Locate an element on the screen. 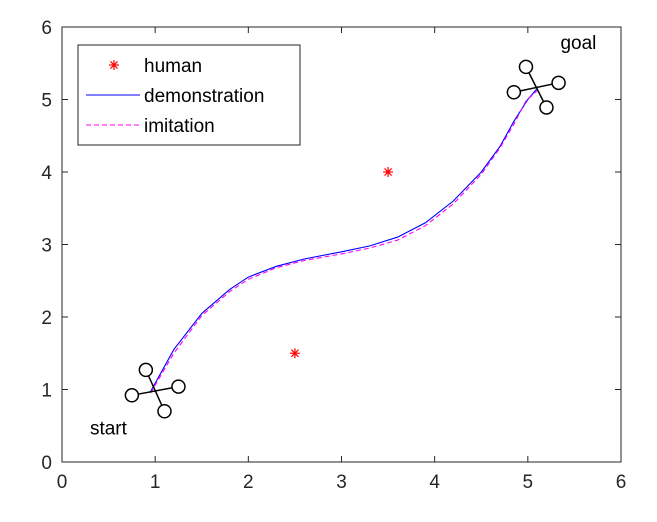  annotation-start: start is located at coordinates (109, 428).